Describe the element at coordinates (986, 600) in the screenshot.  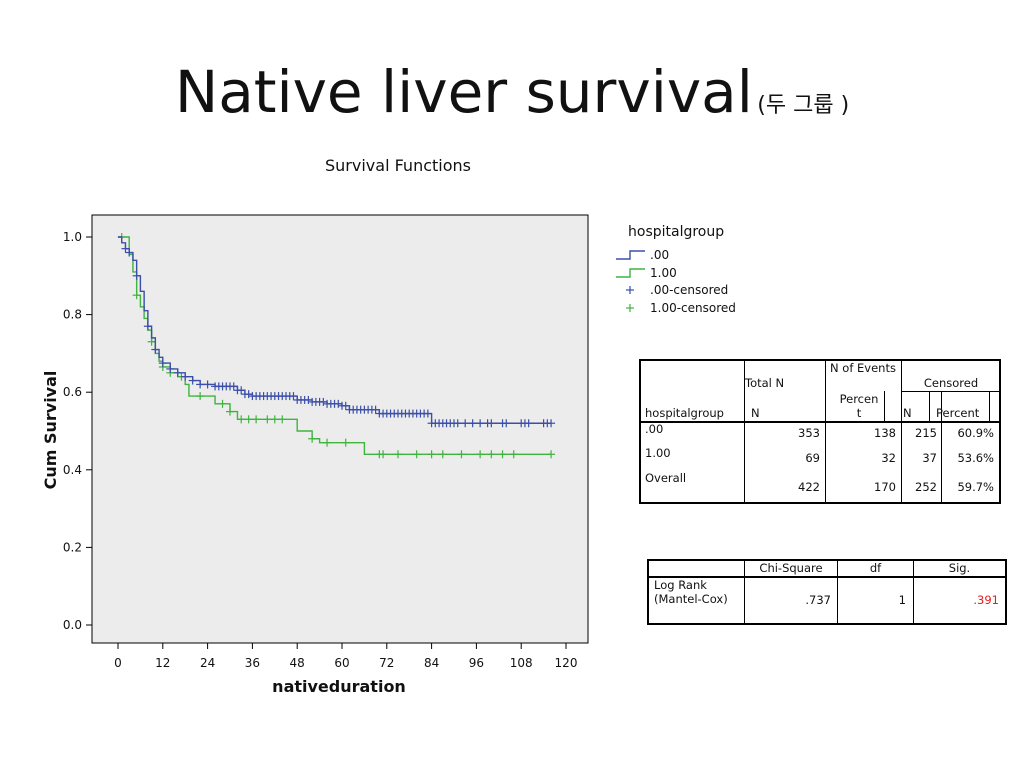
I see `sig-value: .391` at that location.